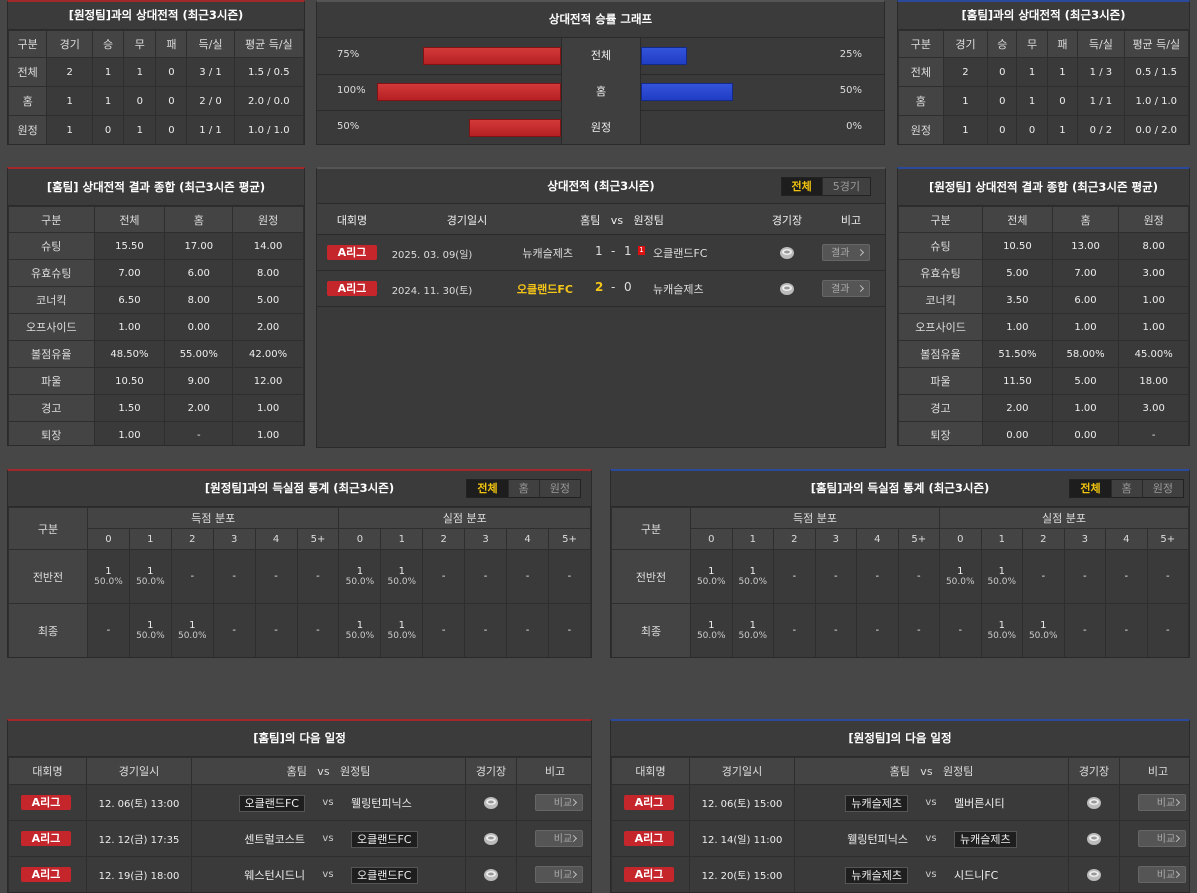  What do you see at coordinates (299, 838) in the screenshot?
I see `table-row: A리그 12. 12(금) 17:35 센트럴코스트 vs 오클랜드FC 비교` at bounding box center [299, 838].